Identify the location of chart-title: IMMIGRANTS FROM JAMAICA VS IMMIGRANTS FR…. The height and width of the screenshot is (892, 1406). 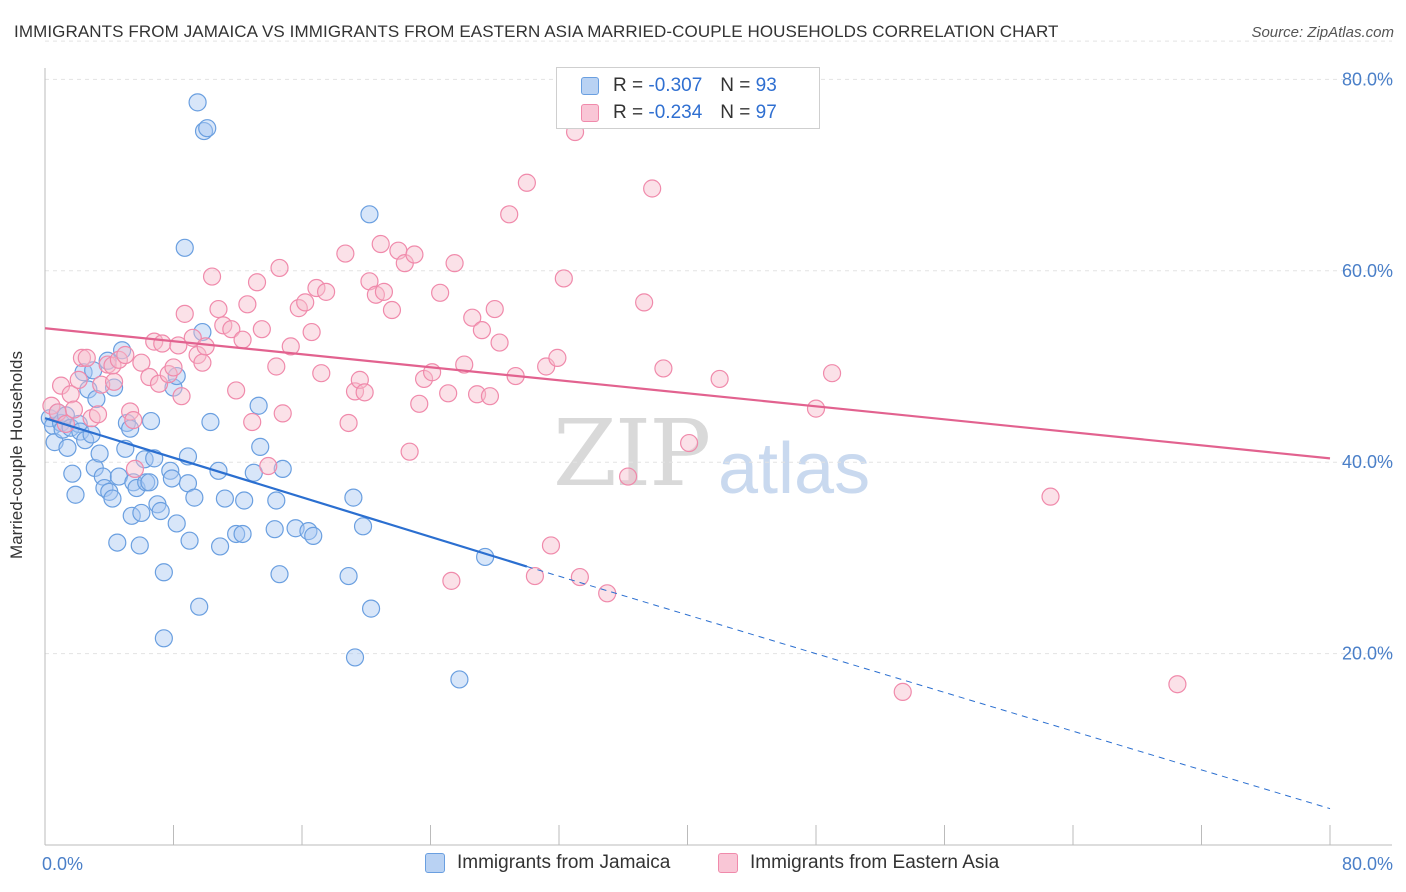
(536, 31).